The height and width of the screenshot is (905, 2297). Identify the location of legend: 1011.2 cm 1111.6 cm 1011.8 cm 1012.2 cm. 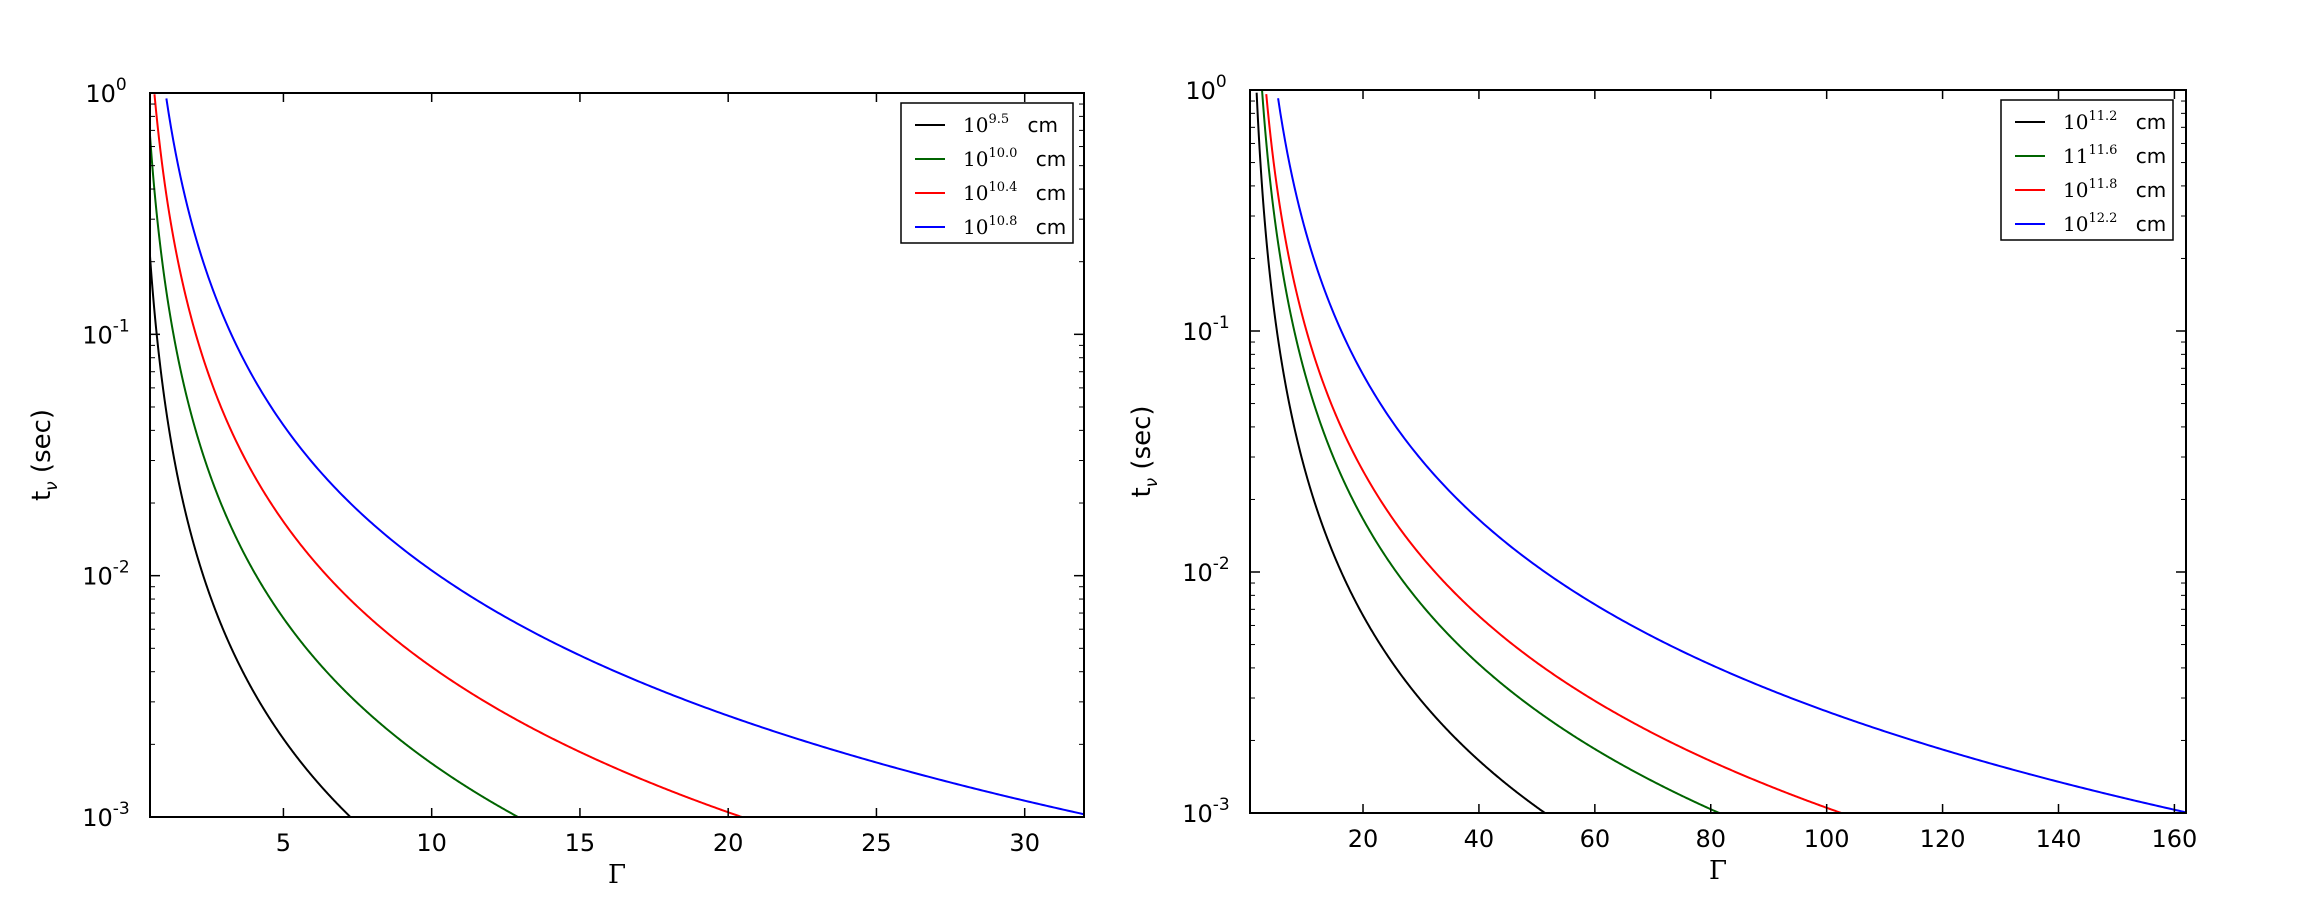
(2087, 170).